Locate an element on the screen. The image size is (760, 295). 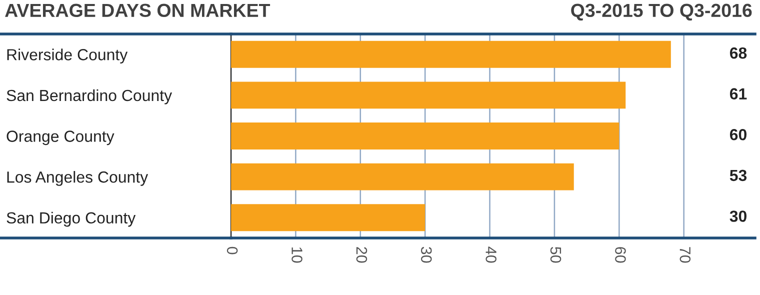
y-tick-label: Los Angeles County is located at coordinates (77, 178).